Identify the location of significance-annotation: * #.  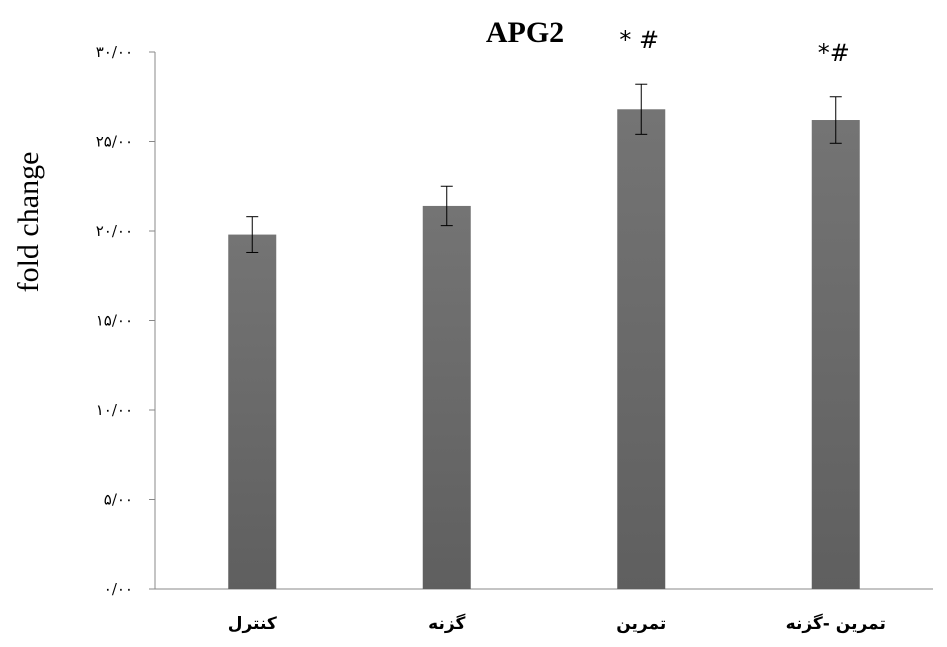
(639, 40).